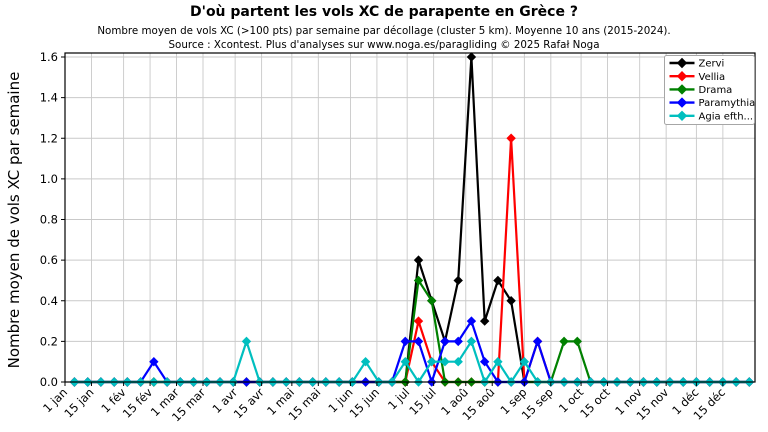 The height and width of the screenshot is (432, 768). Describe the element at coordinates (364, 402) in the screenshot. I see `x-tick-label: 15 jun` at that location.